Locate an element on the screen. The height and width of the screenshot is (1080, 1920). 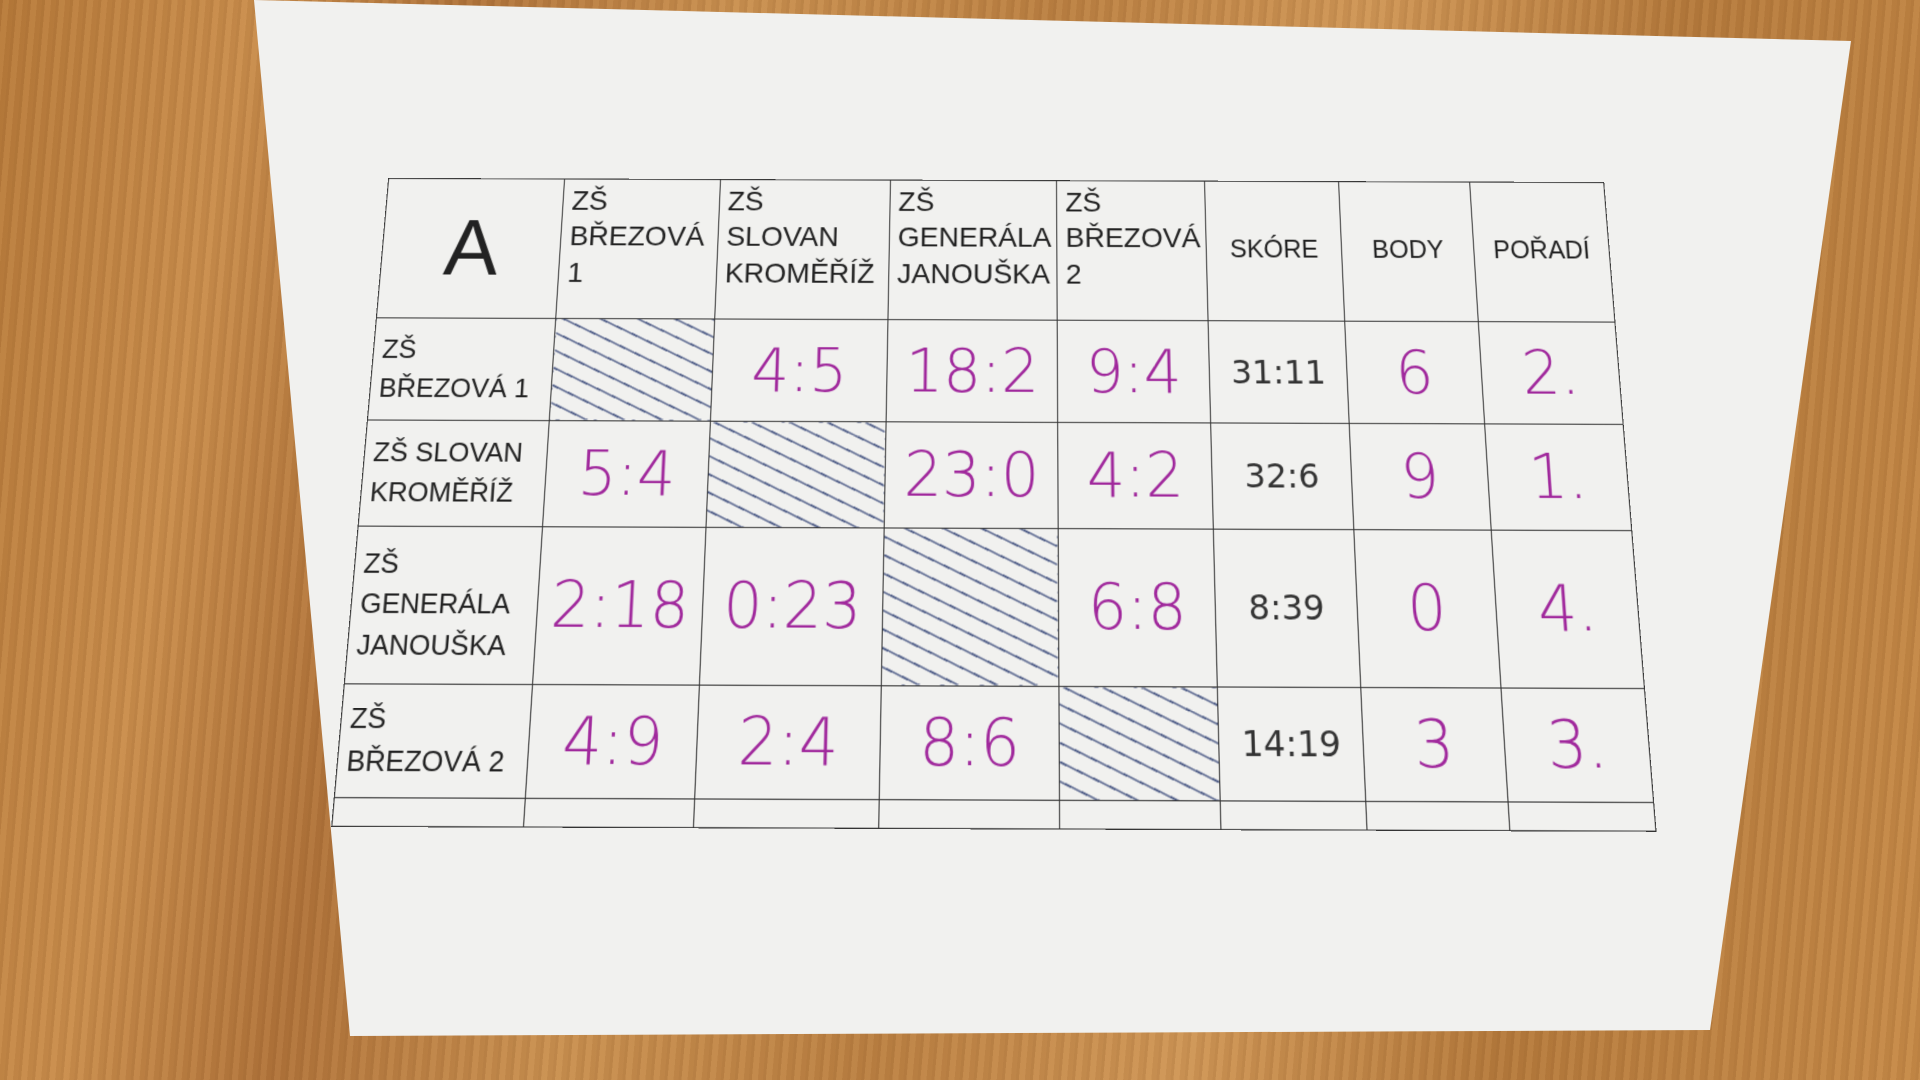
table-row: ZŠ BŘEZOVÁ 2 4:9 2:4 8:6 14:19 3 3. is located at coordinates (993, 743).